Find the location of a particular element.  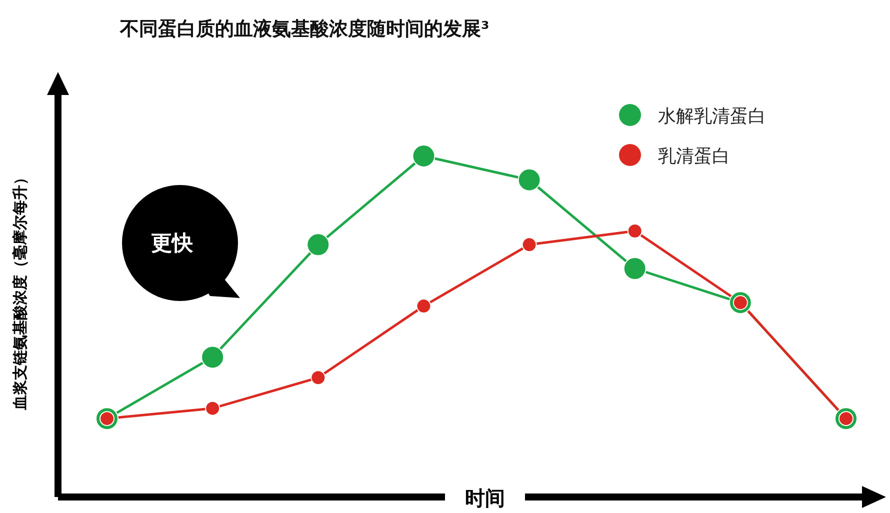

legend-label: 乳清蛋白 is located at coordinates (694, 156).